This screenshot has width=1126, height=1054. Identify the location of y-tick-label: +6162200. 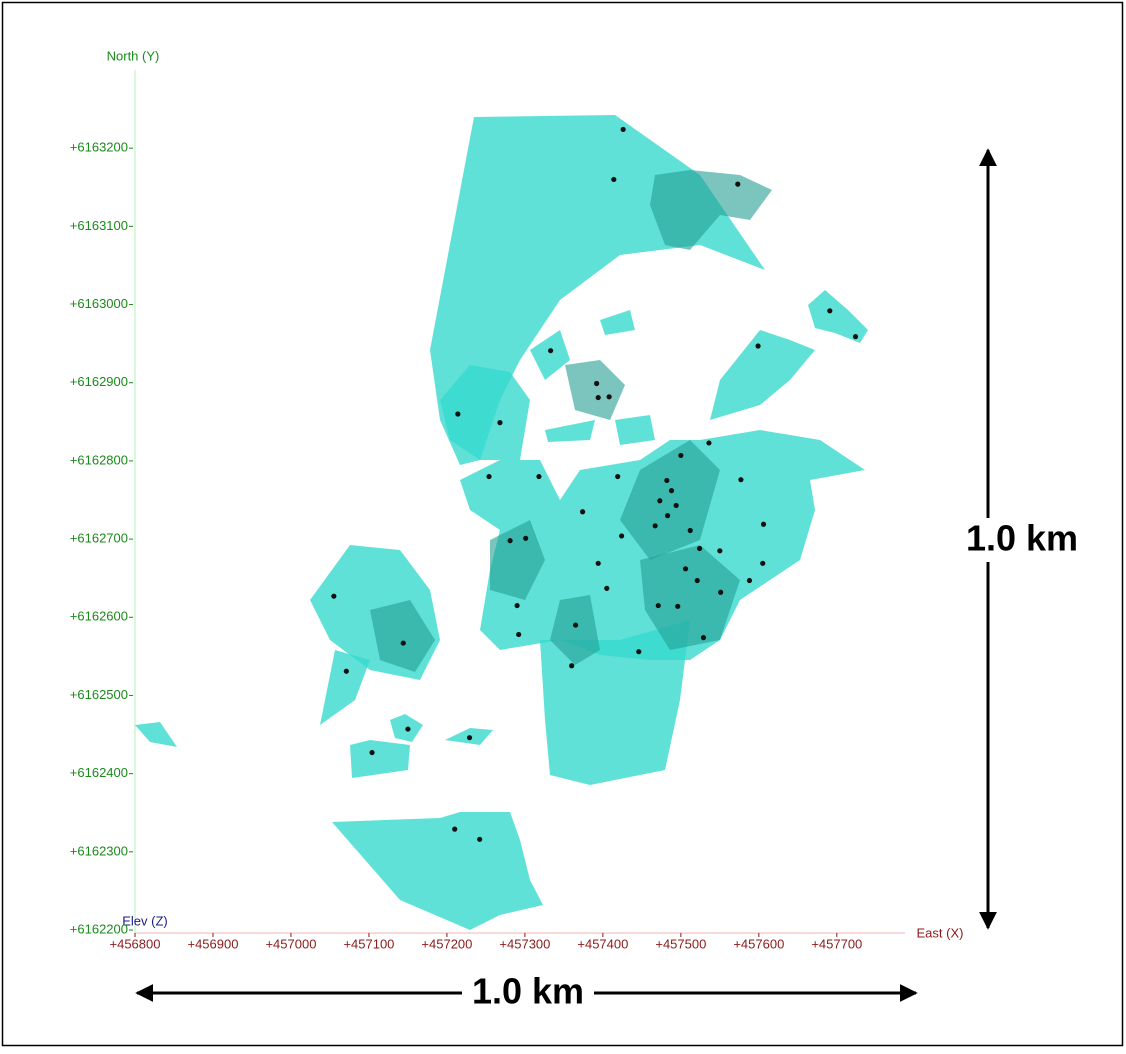
(99, 928).